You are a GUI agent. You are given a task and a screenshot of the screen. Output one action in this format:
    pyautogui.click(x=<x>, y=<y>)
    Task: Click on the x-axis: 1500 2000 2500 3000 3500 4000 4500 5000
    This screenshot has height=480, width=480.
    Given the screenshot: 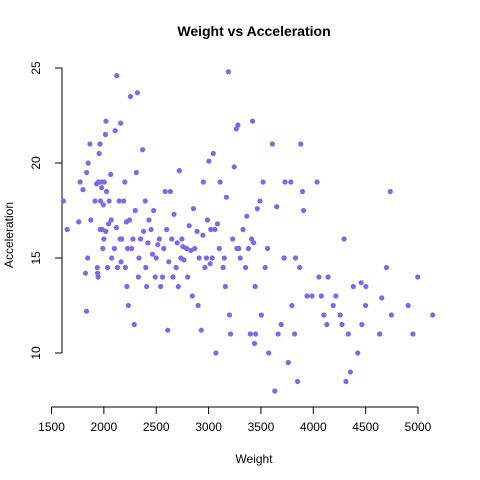 What is the action you would take?
    pyautogui.click(x=235, y=420)
    